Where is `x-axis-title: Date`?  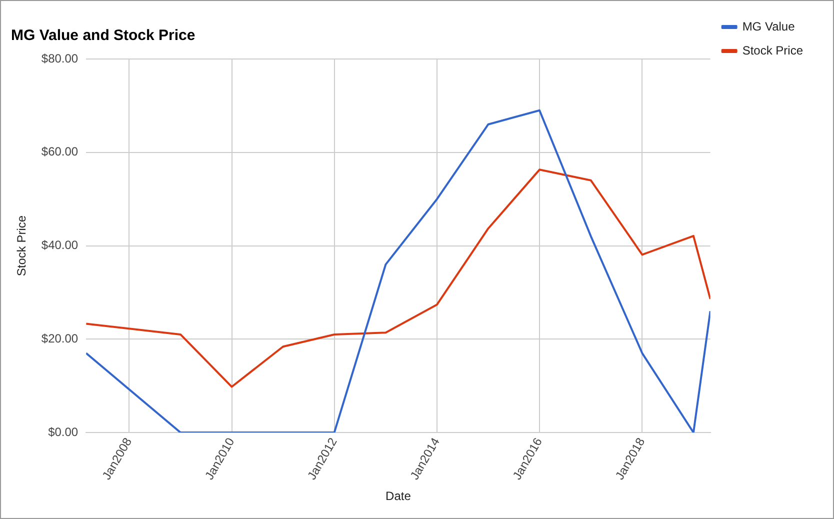
x-axis-title: Date is located at coordinates (399, 496).